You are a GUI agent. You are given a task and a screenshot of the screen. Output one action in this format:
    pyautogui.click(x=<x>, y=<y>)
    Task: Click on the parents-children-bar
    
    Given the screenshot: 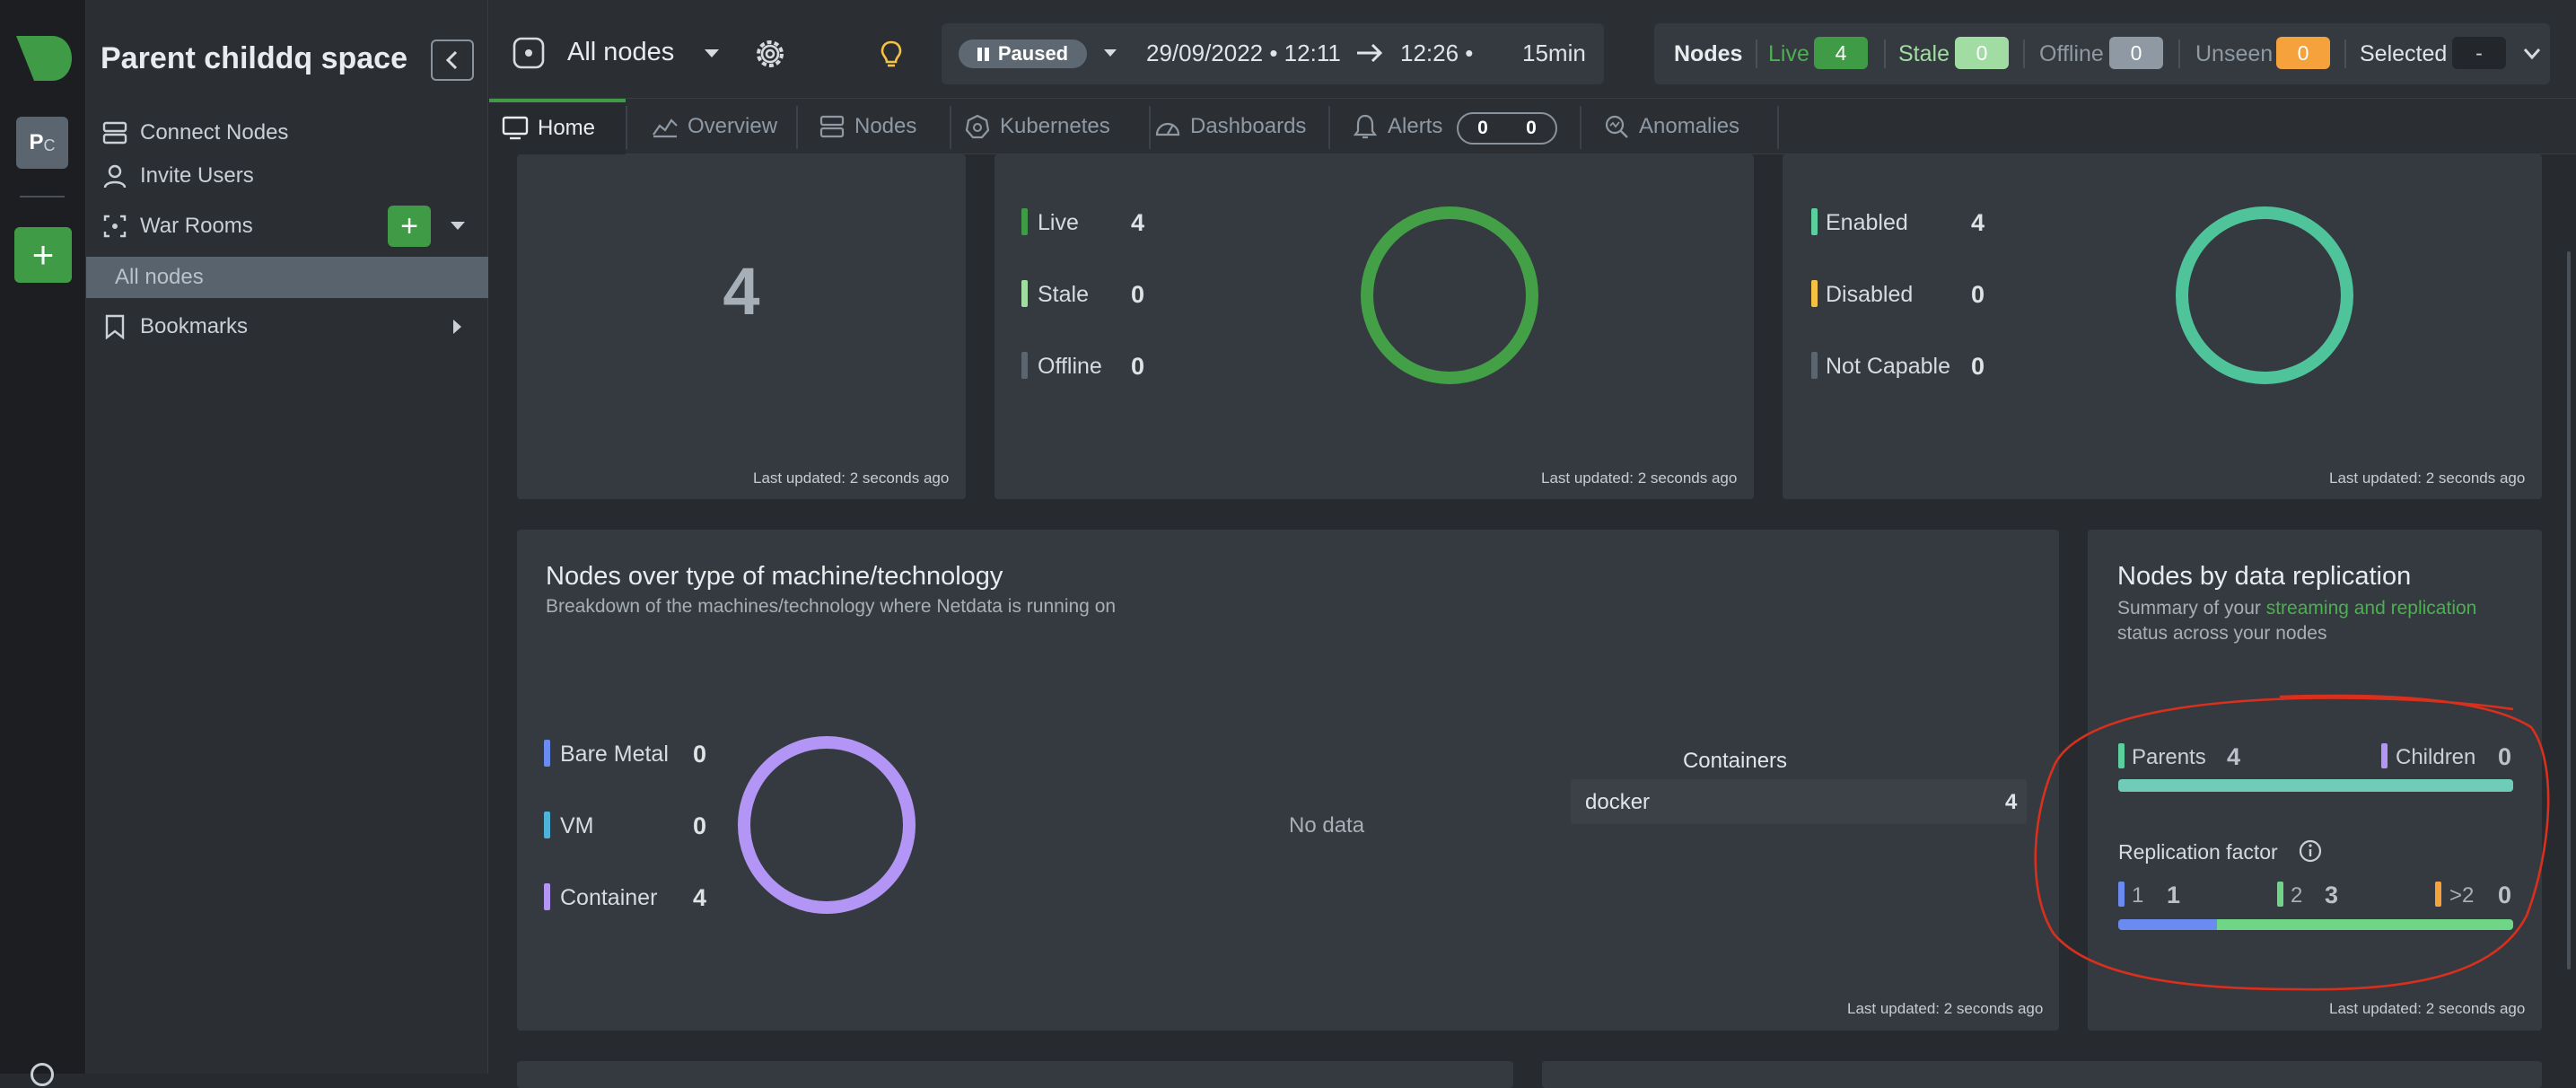 What is the action you would take?
    pyautogui.click(x=2315, y=785)
    